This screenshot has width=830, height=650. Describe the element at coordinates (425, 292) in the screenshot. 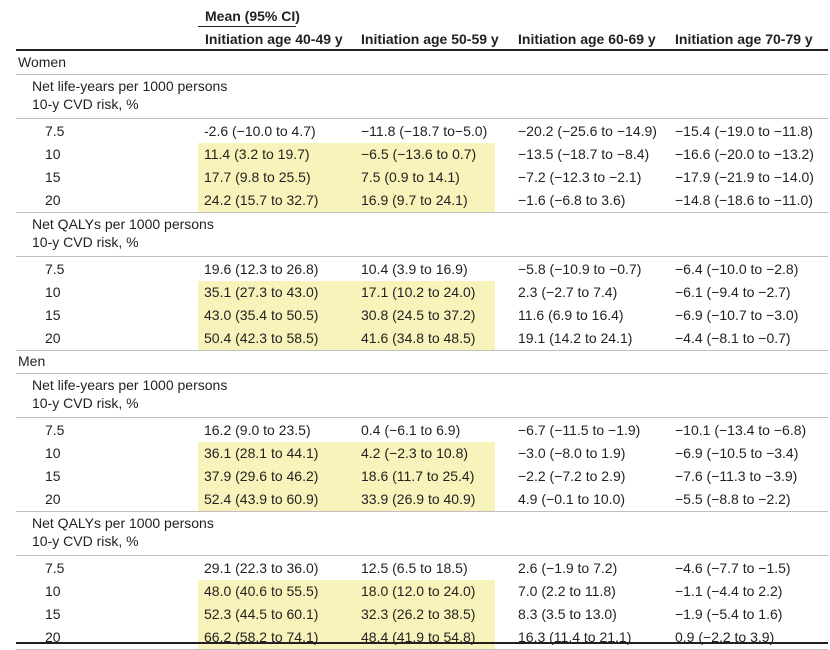

I see `table-cell: 17.1 (10.2 to 24.0)` at that location.